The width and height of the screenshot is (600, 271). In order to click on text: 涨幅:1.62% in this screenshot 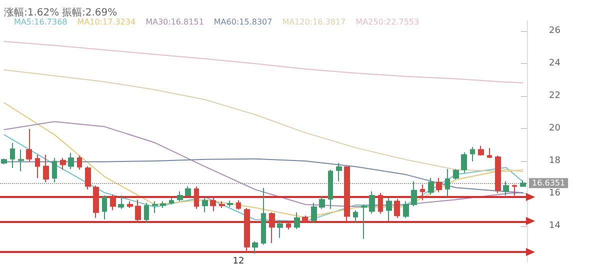, I will do `click(32, 12)`.